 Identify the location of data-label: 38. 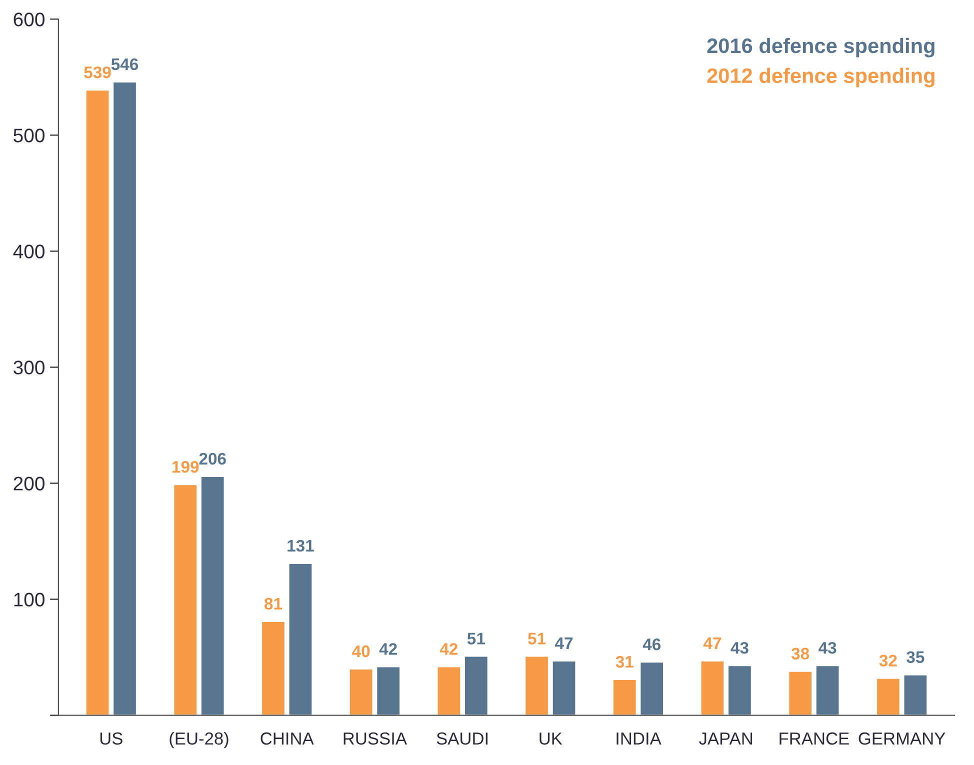
(800, 654).